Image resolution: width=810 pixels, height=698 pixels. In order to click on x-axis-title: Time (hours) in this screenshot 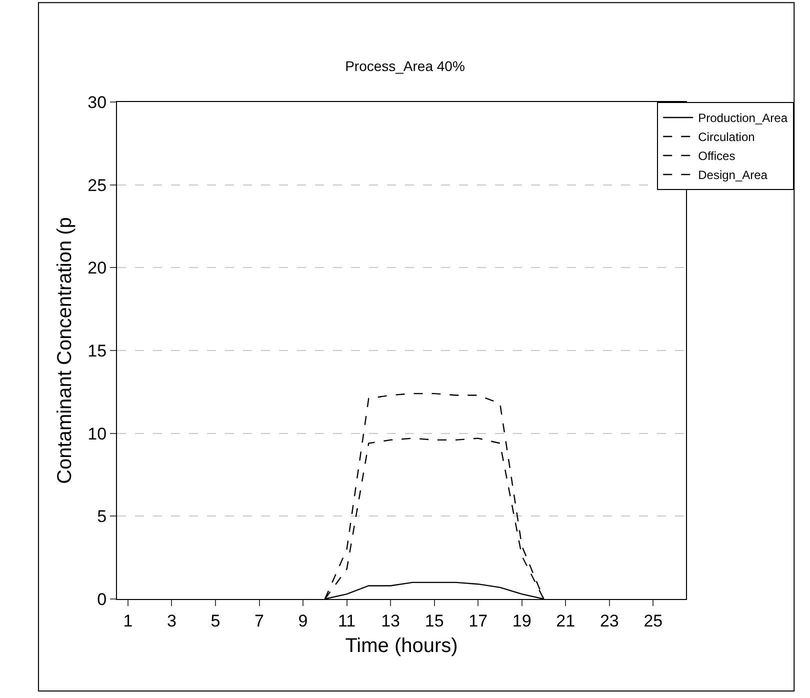, I will do `click(401, 645)`.